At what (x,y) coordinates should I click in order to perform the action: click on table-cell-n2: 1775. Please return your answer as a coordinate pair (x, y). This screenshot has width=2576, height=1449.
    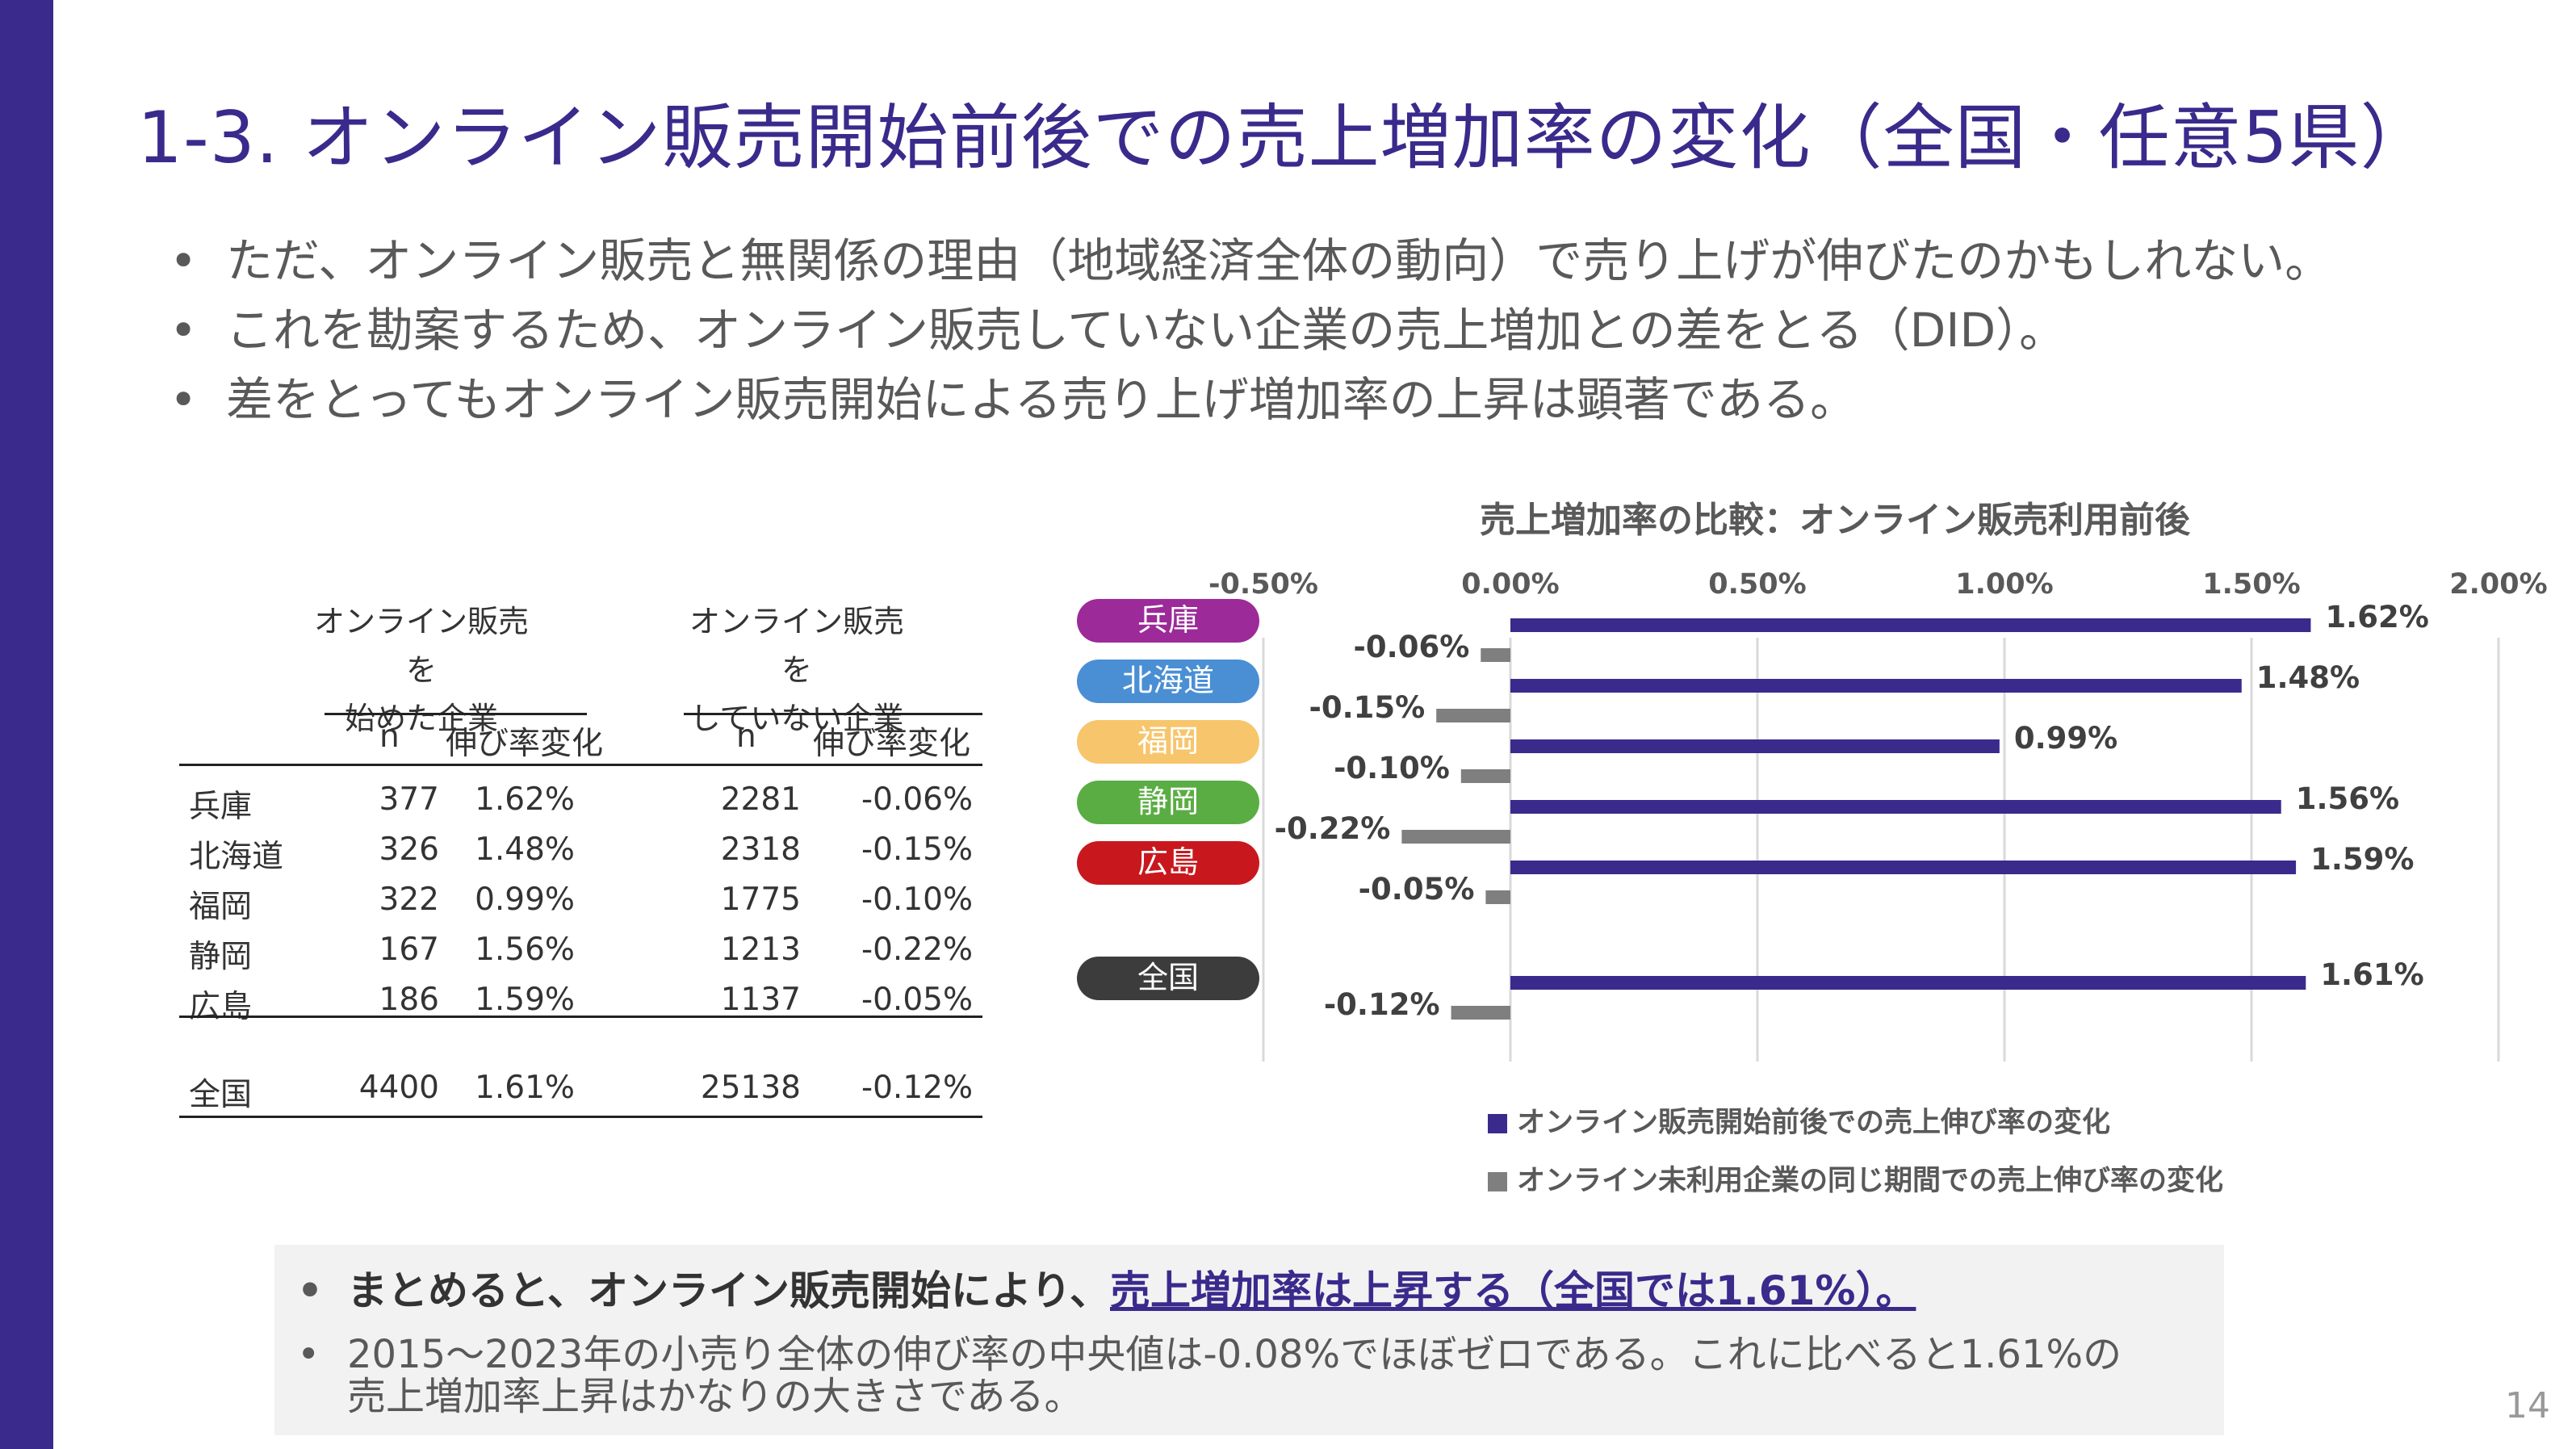
    Looking at the image, I should click on (760, 900).